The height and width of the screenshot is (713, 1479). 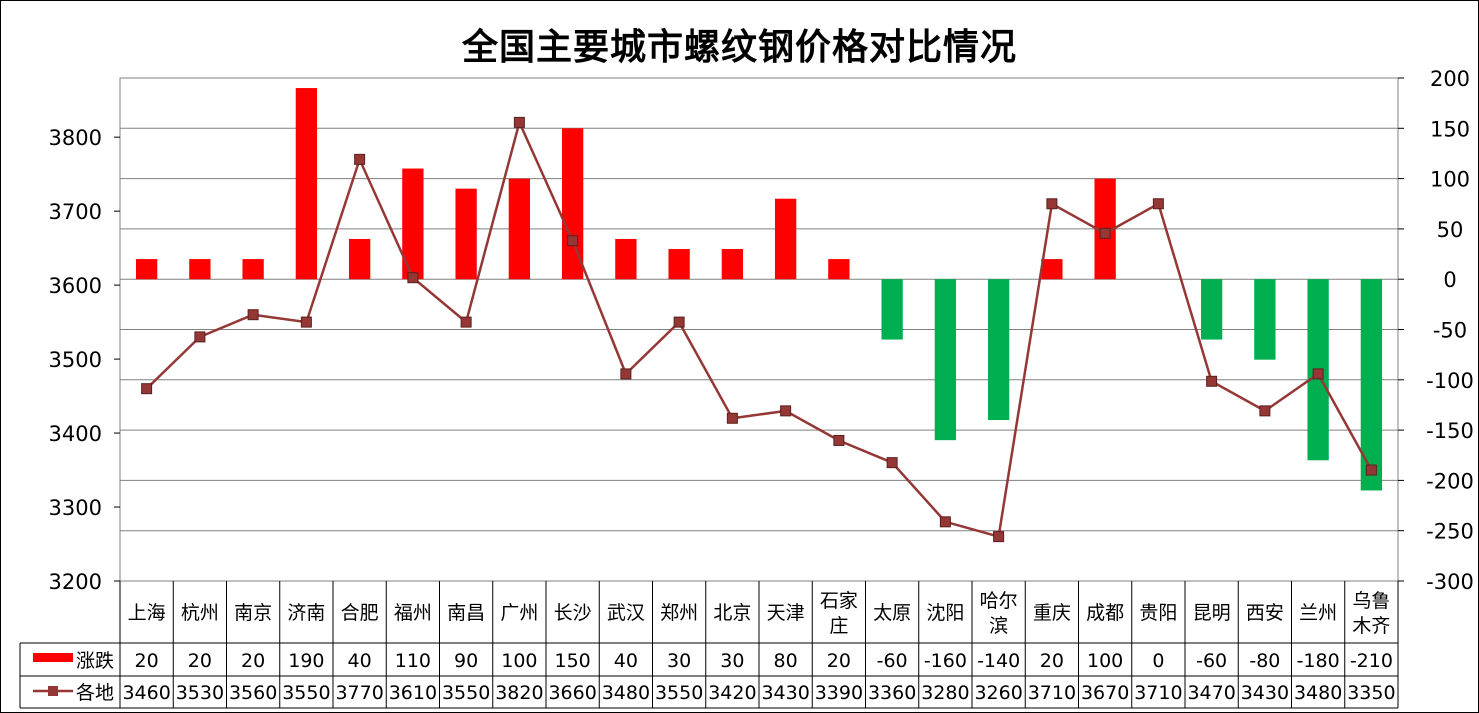 I want to click on table-value-change: 90, so click(x=466, y=661).